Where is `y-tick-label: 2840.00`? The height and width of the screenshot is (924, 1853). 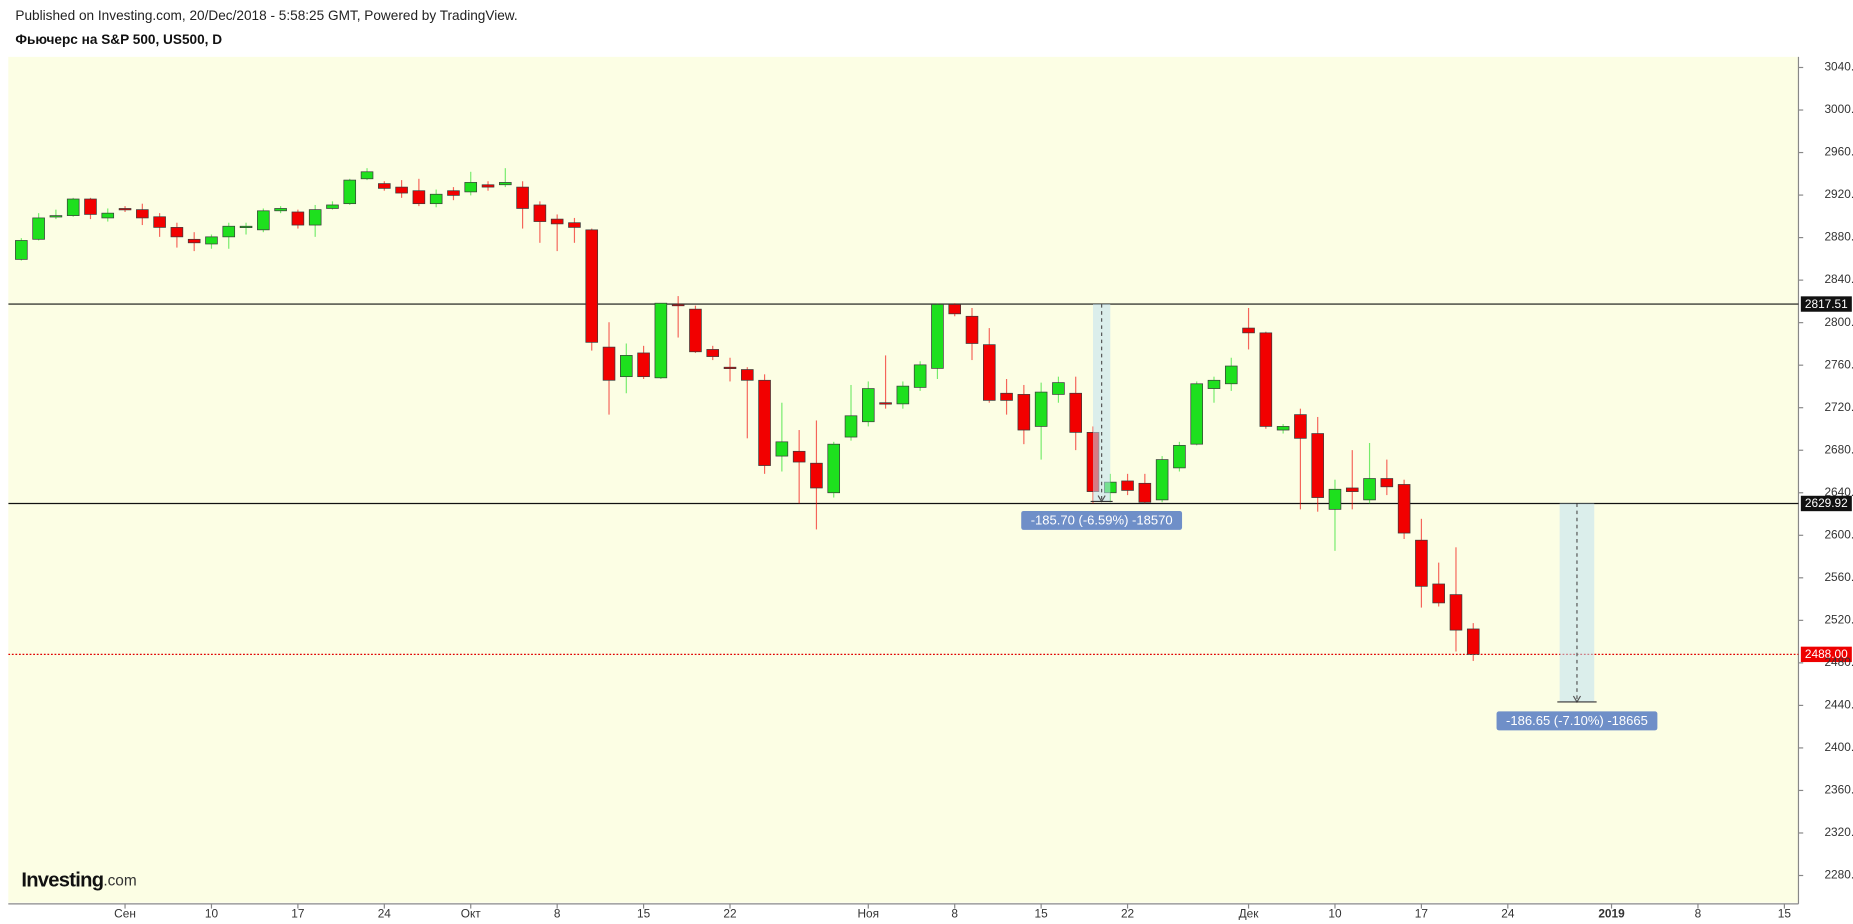
y-tick-label: 2840.00 is located at coordinates (1838, 279).